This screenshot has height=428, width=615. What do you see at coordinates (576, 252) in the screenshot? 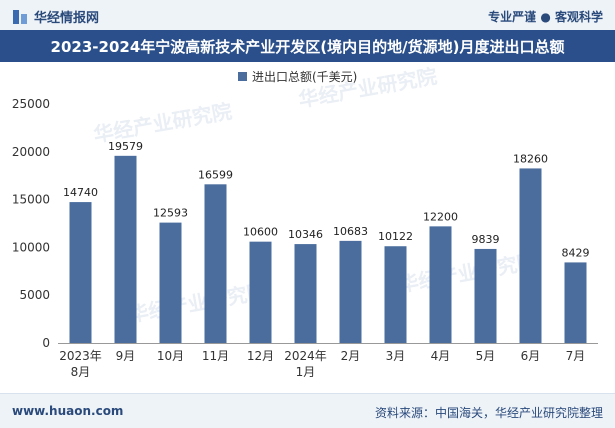
I see `bar-value-label: 8429` at bounding box center [576, 252].